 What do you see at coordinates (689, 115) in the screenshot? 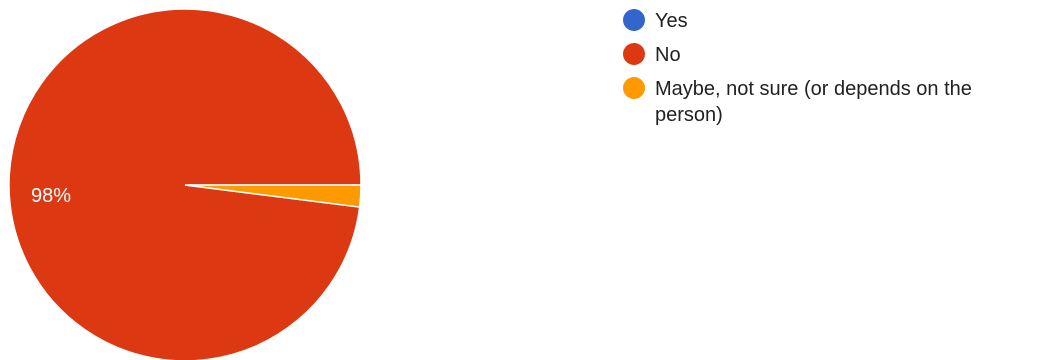
I see `legend-label: person)` at bounding box center [689, 115].